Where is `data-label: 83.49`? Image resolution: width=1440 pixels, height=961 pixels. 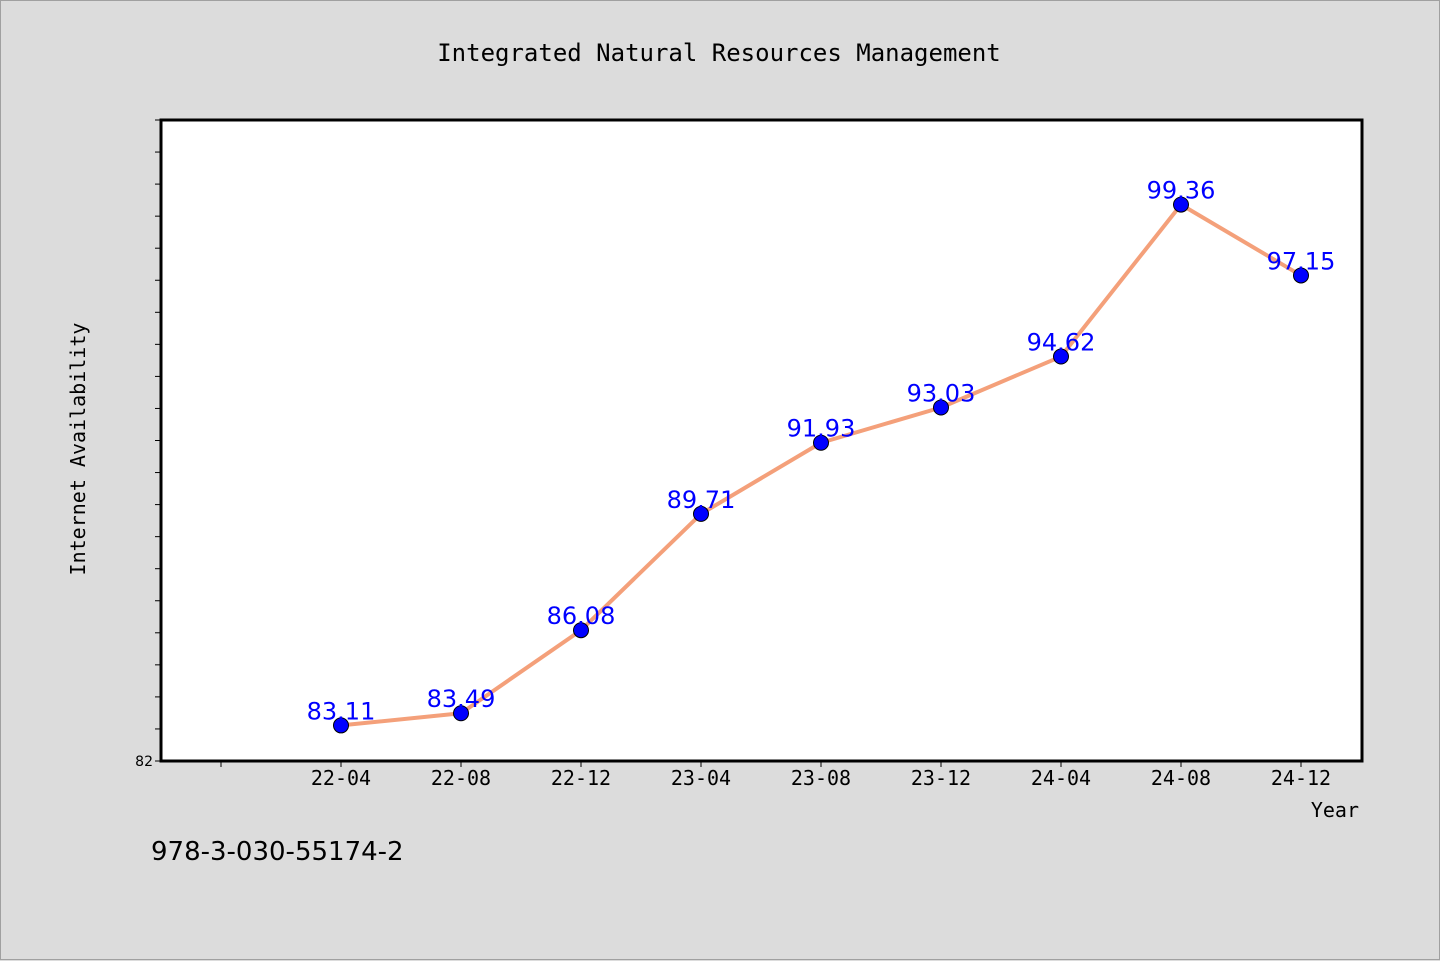 data-label: 83.49 is located at coordinates (461, 699).